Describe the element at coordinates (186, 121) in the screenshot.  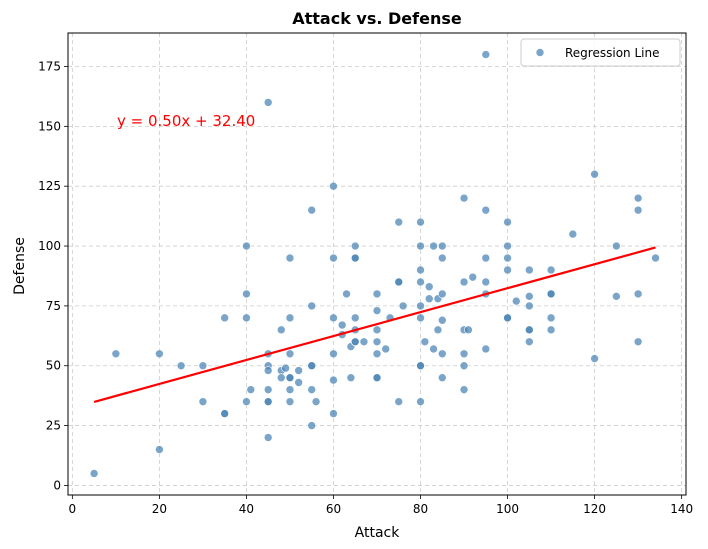
I see `regression-equation: y = 0.50x + 32.40` at that location.